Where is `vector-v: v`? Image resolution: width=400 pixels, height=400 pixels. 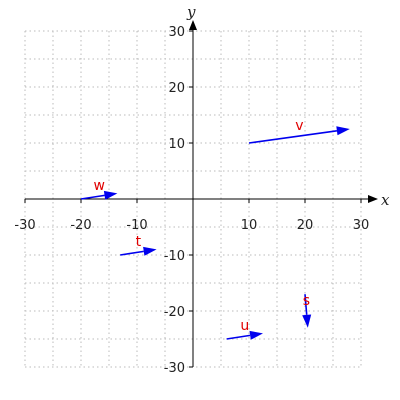 vector-v: v is located at coordinates (299, 131).